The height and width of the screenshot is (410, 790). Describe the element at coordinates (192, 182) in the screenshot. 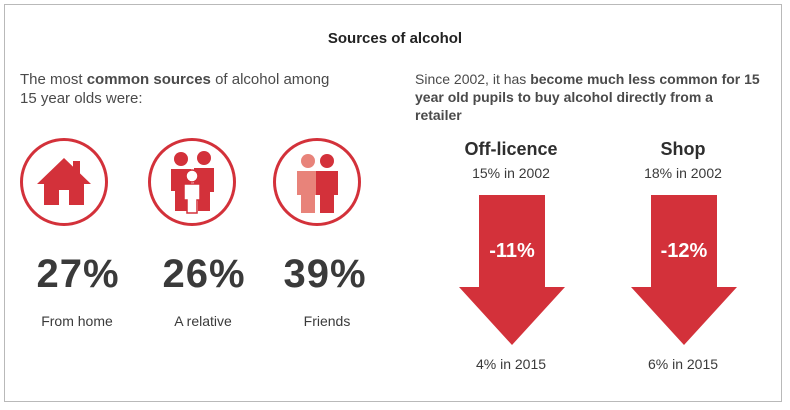

I see `family-icon` at that location.